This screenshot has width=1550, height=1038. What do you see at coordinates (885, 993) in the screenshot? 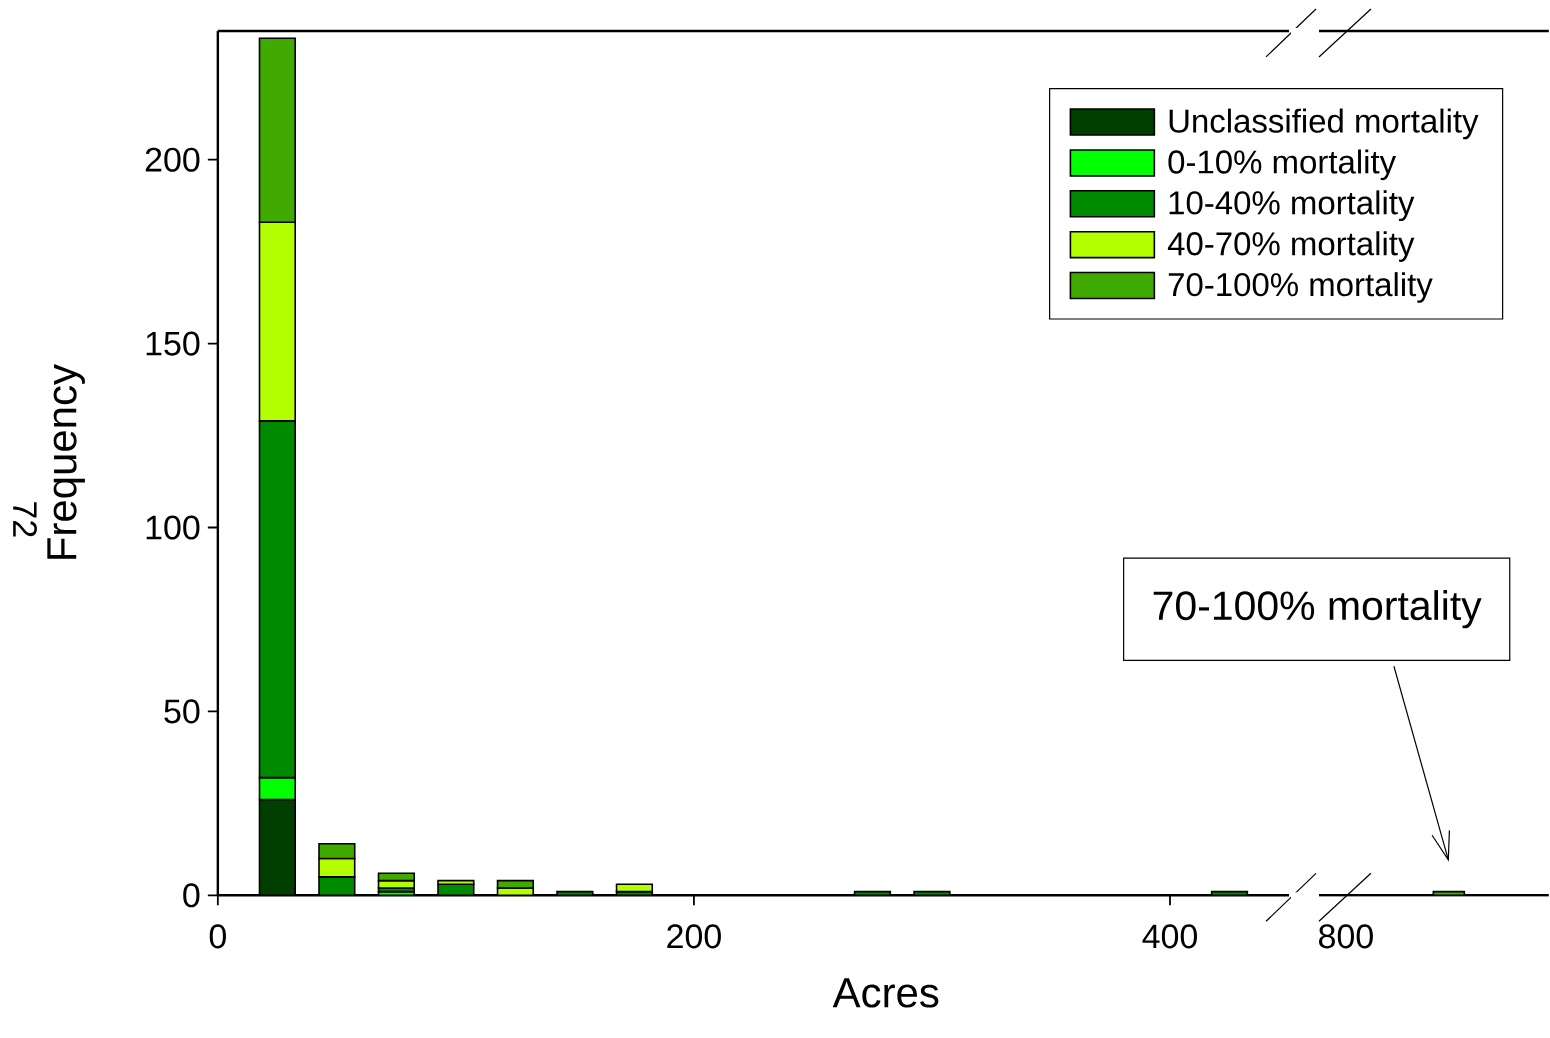
I see `x-axis-title: Acres` at bounding box center [885, 993].